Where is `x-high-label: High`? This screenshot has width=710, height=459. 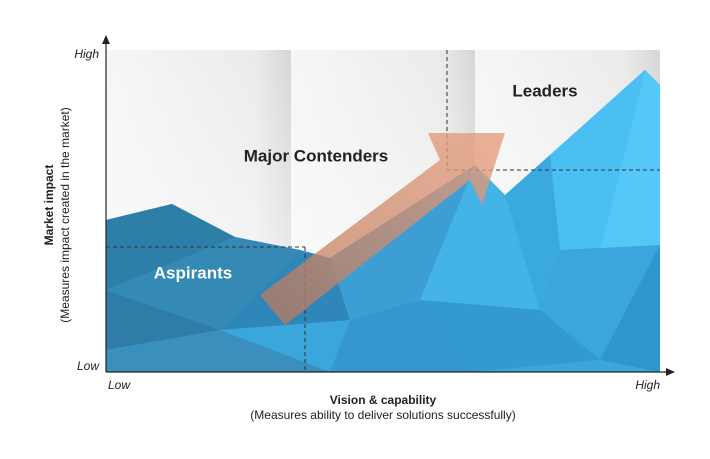
x-high-label: High is located at coordinates (647, 385).